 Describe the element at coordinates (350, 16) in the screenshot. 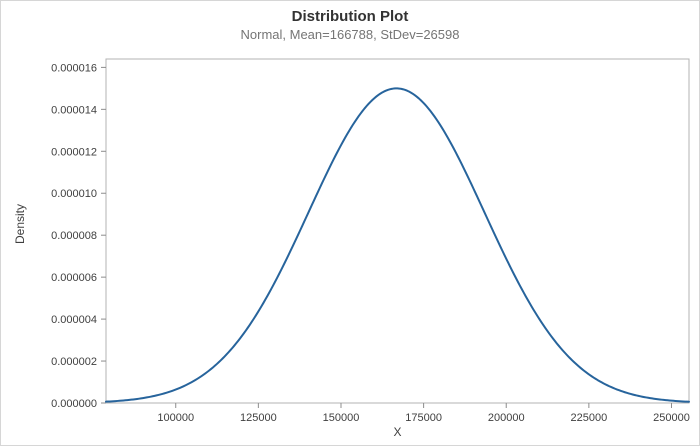

I see `chart-title: Distribution Plot` at that location.